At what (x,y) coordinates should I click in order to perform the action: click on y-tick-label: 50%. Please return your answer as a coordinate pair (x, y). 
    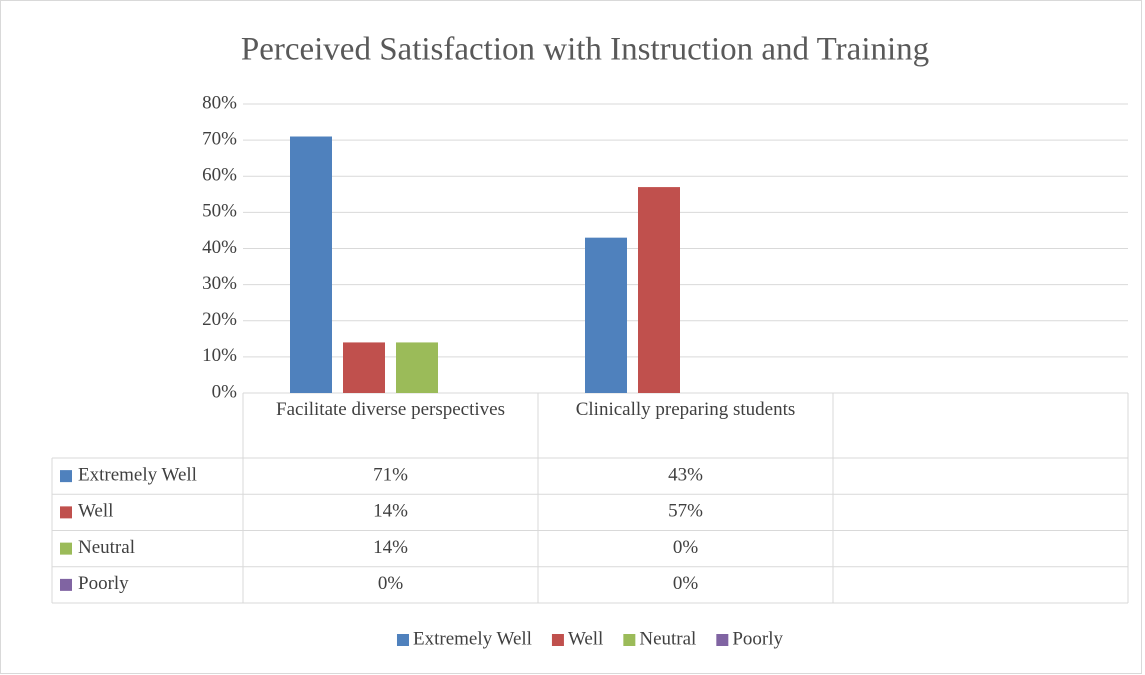
    Looking at the image, I should click on (219, 211).